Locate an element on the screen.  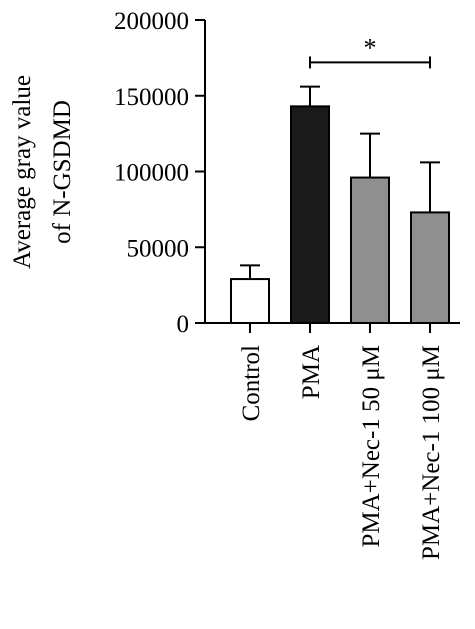
y-axis-title: Average gray value of N-GSDMD is located at coordinates (42, 172).